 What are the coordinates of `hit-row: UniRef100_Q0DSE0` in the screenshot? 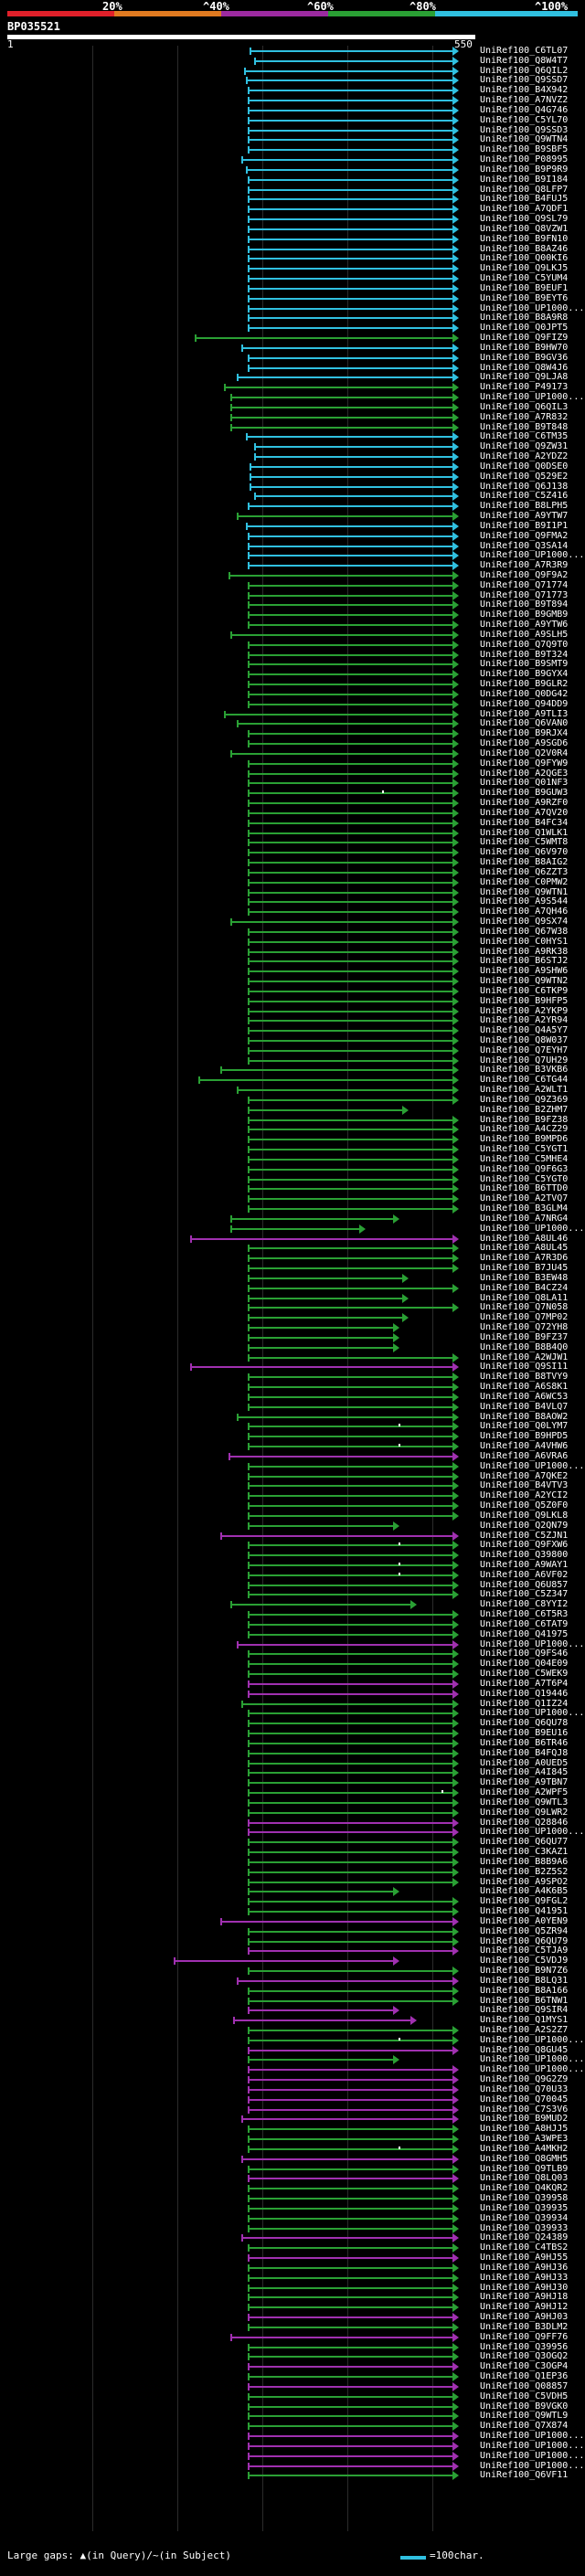 It's located at (293, 466).